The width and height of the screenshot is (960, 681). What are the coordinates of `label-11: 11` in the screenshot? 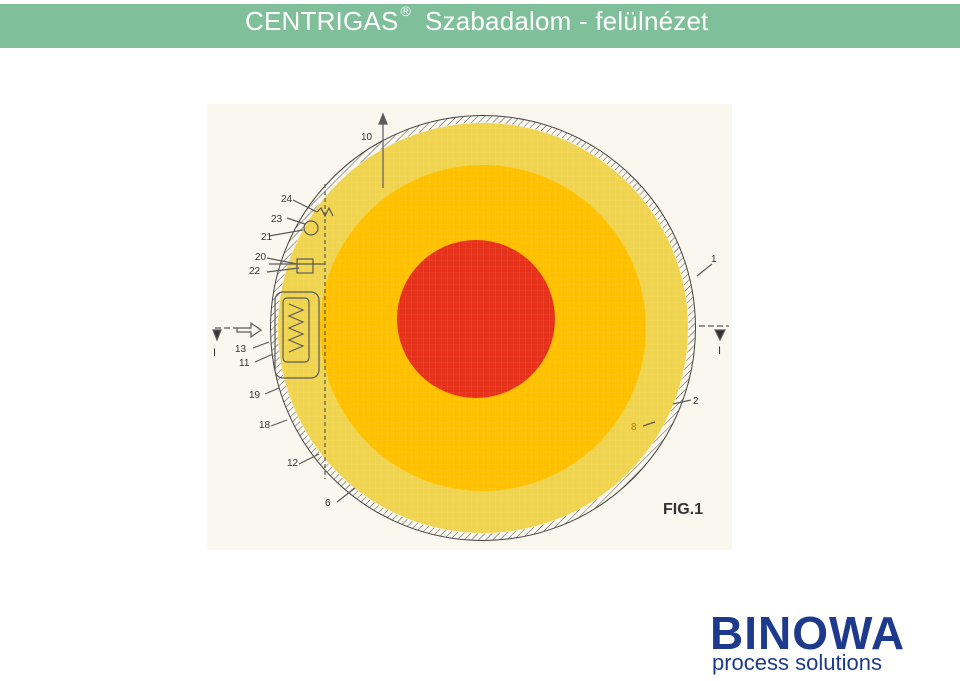 It's located at (244, 363).